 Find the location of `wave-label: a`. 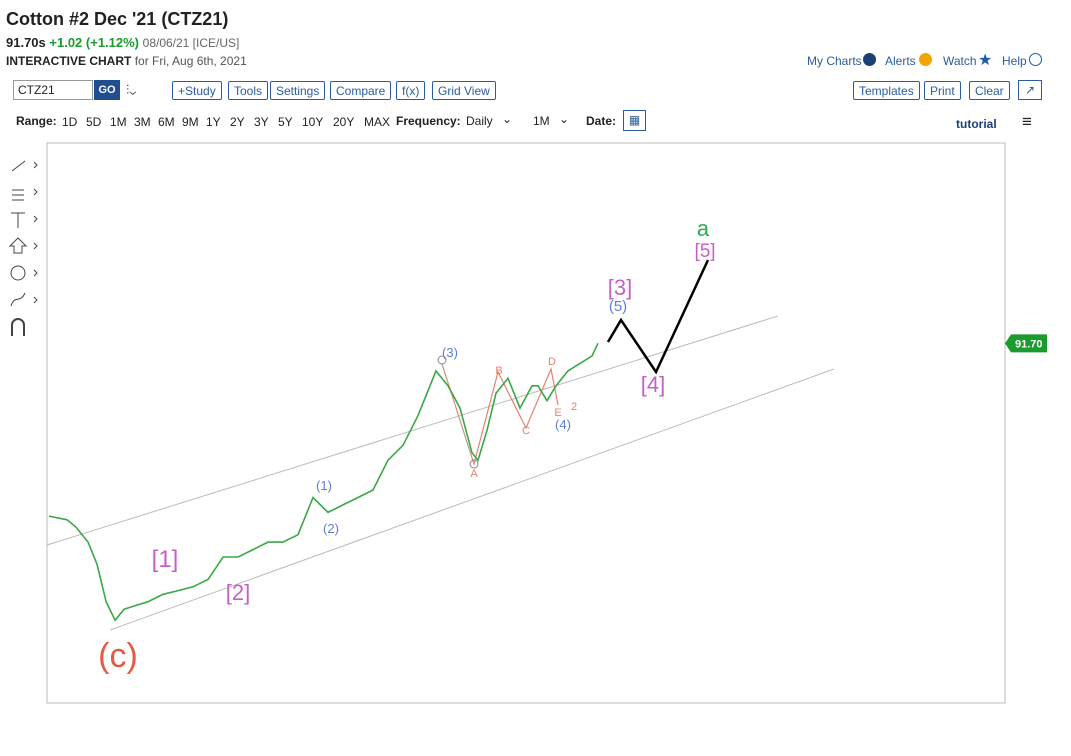

wave-label: a is located at coordinates (703, 228).